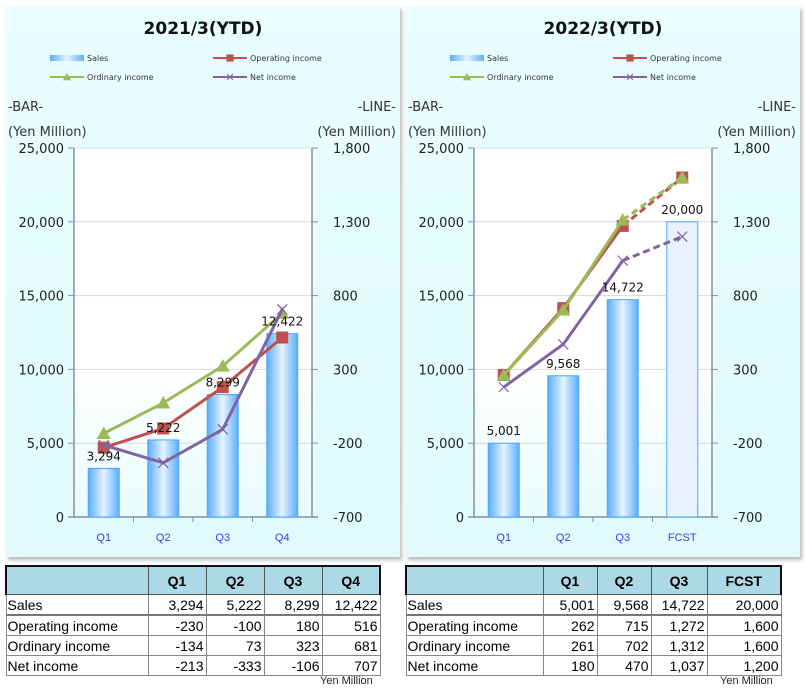  I want to click on square-marker, so click(282, 337).